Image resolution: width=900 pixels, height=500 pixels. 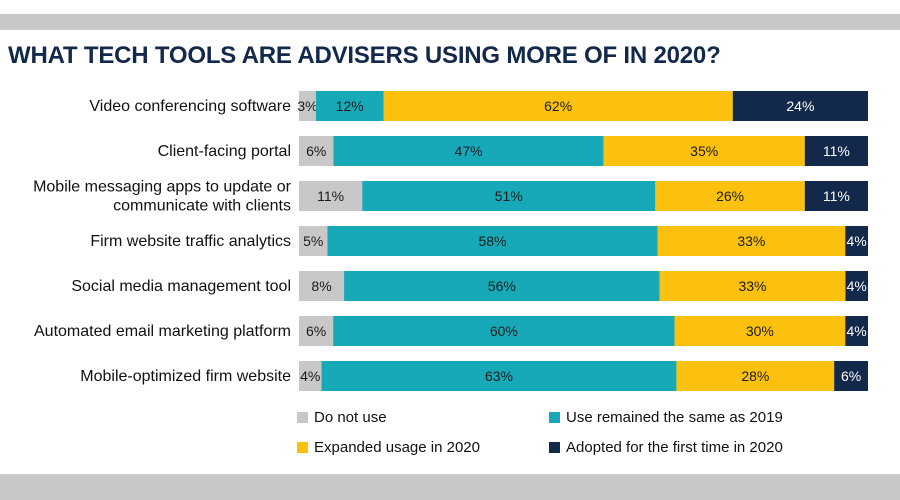 I want to click on legend-item-do-not-use: Do not use, so click(x=342, y=417).